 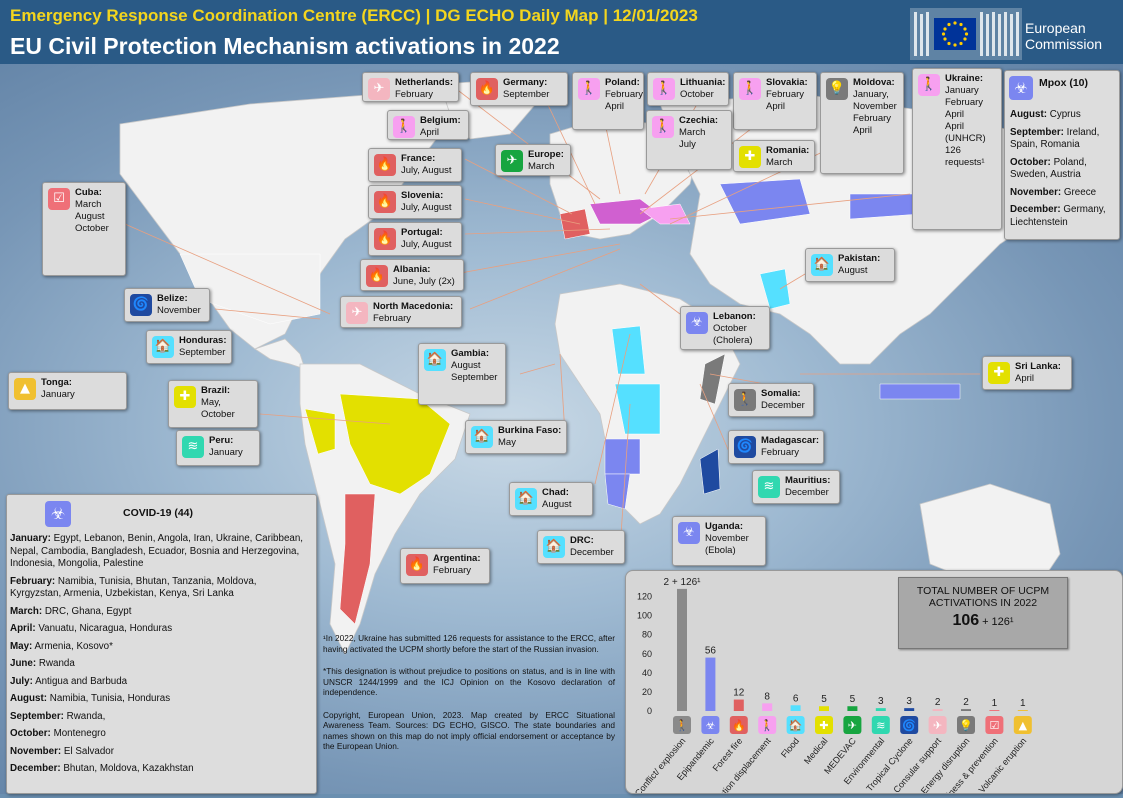 I want to click on mpox-row: November: Greece, so click(x=1053, y=192).